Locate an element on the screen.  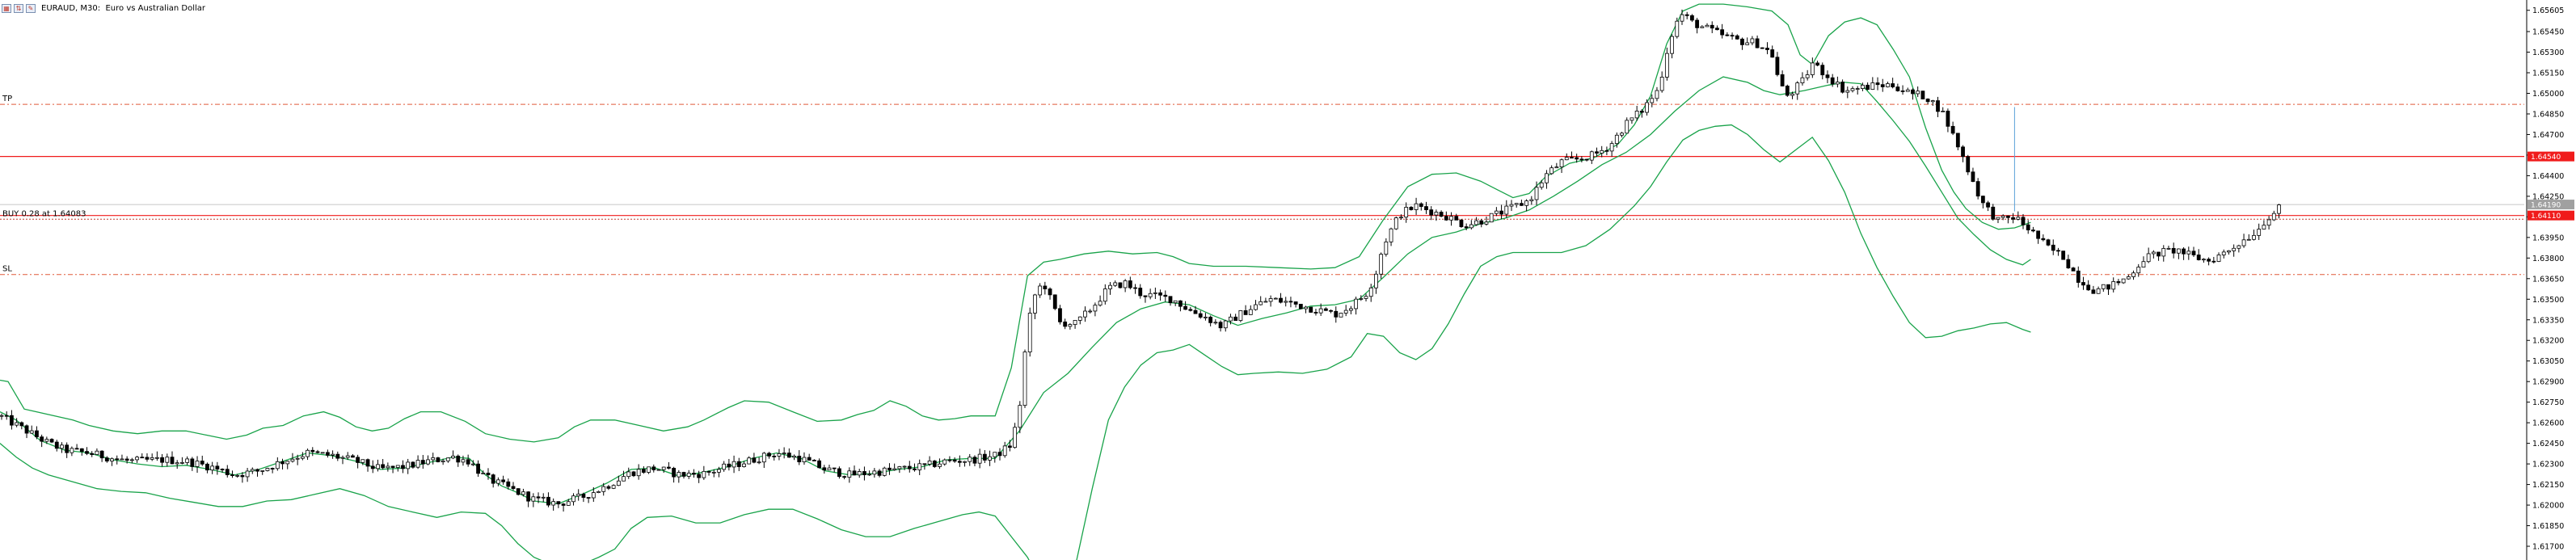
chart-window-icon: ▦ is located at coordinates (6, 8).